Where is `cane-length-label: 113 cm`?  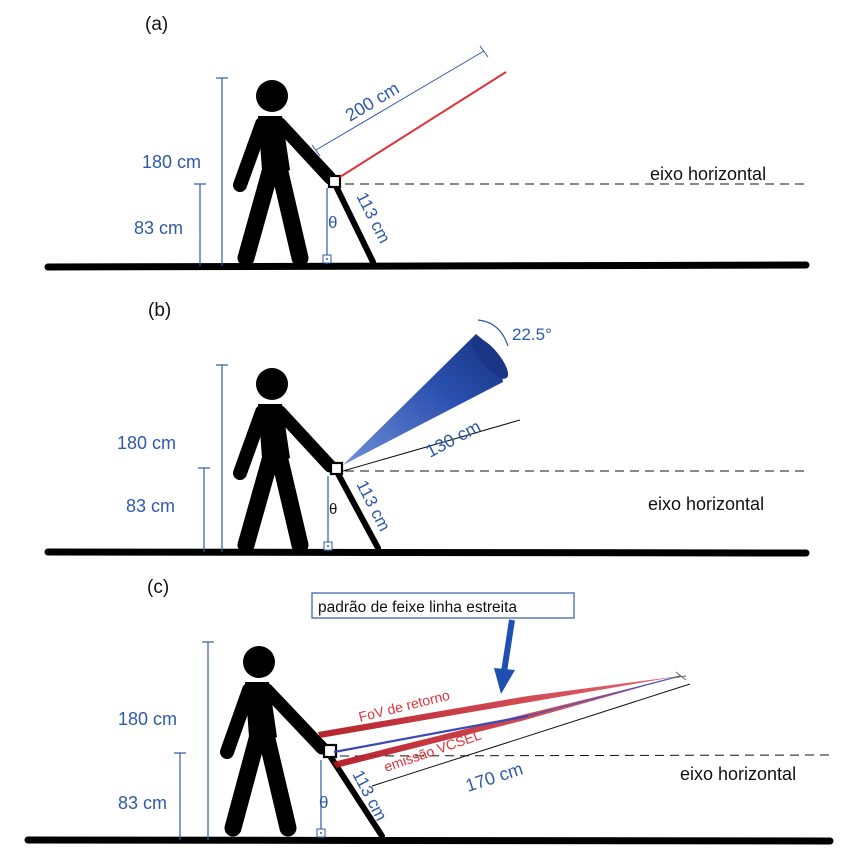
cane-length-label: 113 cm is located at coordinates (373, 505).